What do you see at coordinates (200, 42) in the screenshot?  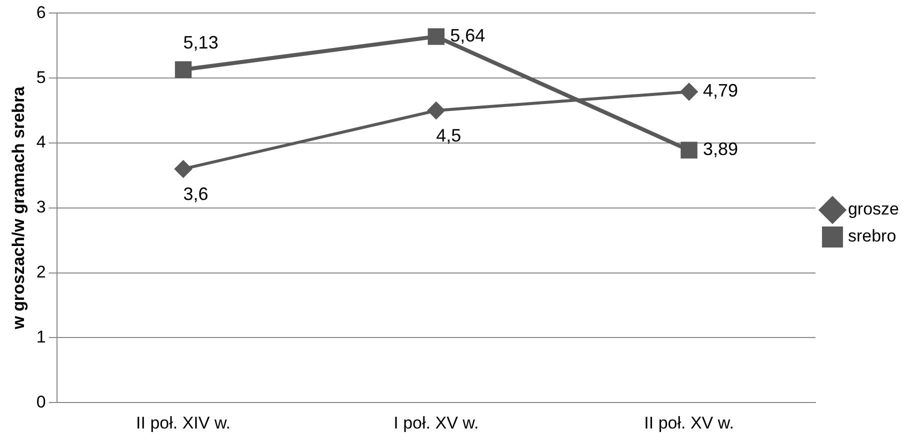 I see `data-label: 5,13` at bounding box center [200, 42].